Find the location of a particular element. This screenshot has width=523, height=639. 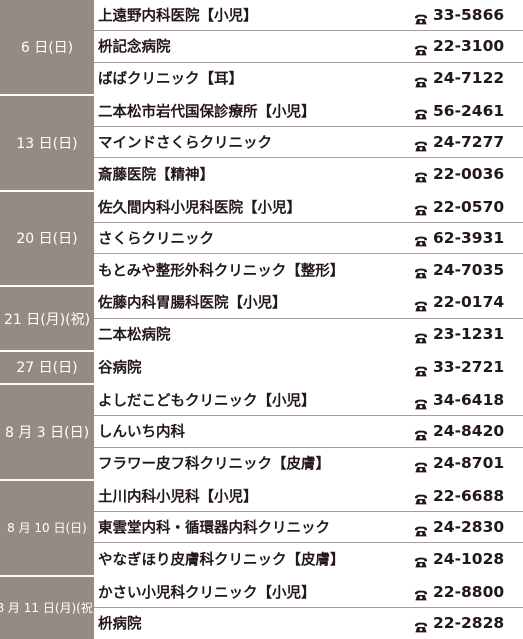

clinic-name: 土川内科小児科【小児】 is located at coordinates (178, 495).